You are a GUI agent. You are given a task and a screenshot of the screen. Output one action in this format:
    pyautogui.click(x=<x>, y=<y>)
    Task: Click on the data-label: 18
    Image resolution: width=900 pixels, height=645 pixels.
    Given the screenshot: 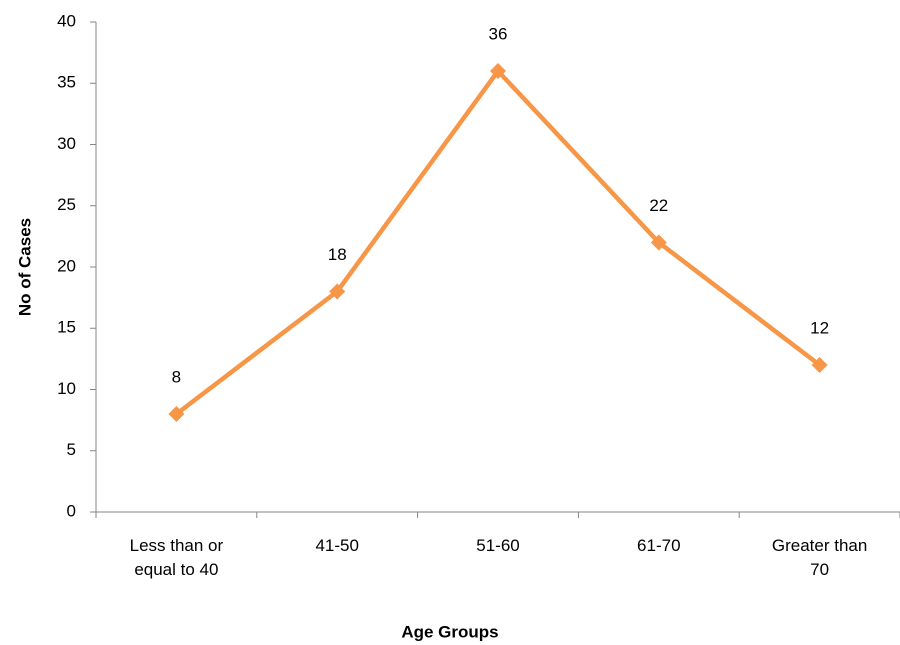 What is the action you would take?
    pyautogui.click(x=337, y=254)
    